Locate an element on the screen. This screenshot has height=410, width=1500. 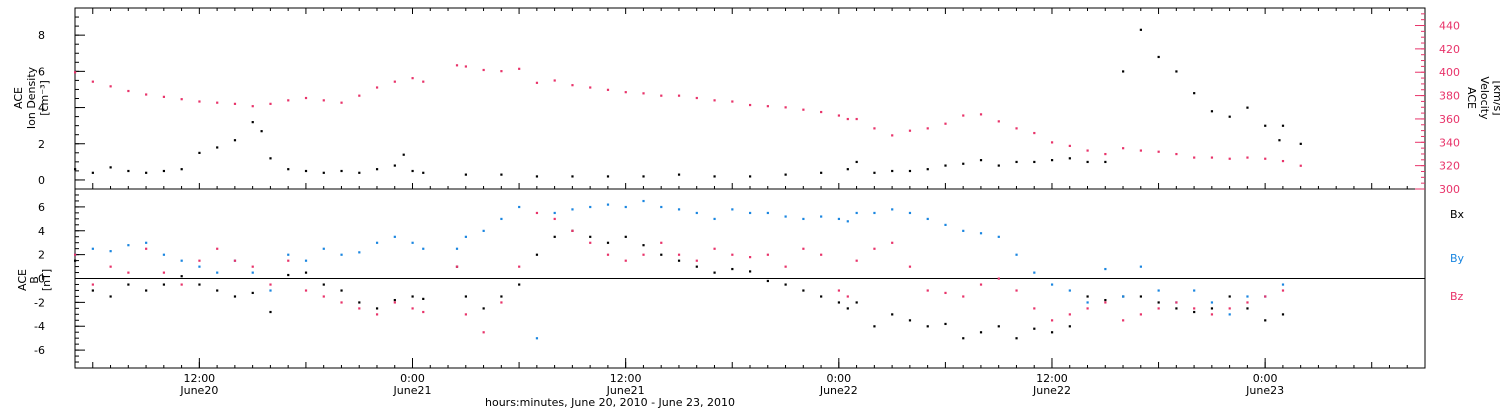
top-right-tick-label: 420 is located at coordinates (1449, 49).